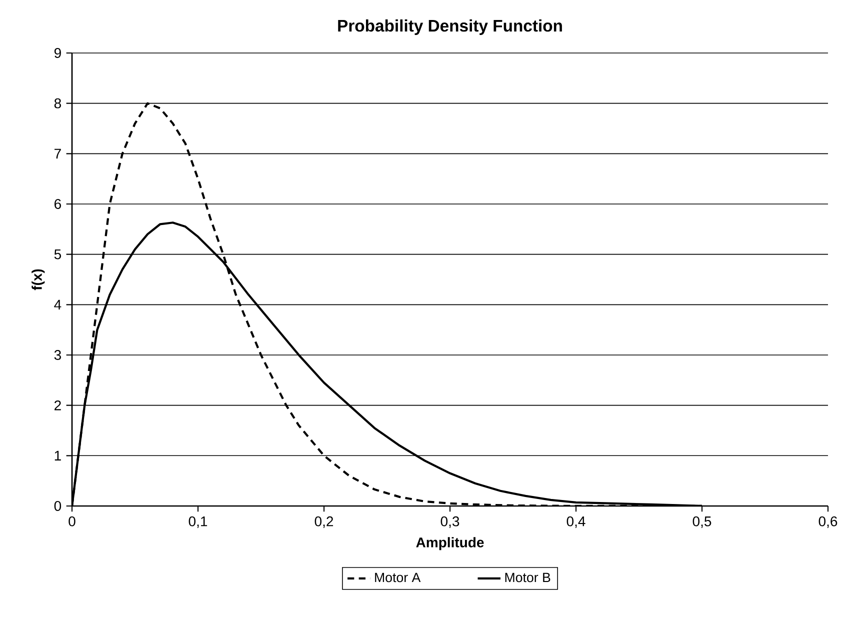 This screenshot has width=844, height=631. I want to click on y-tick-label: 3, so click(57, 355).